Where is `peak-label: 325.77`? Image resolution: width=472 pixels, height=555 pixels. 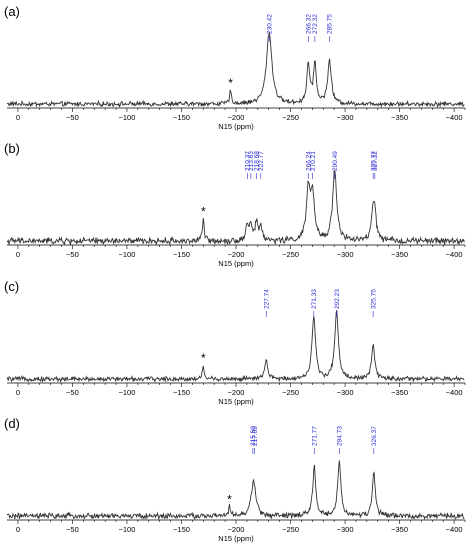
peak-label: 325.77 is located at coordinates (373, 161).